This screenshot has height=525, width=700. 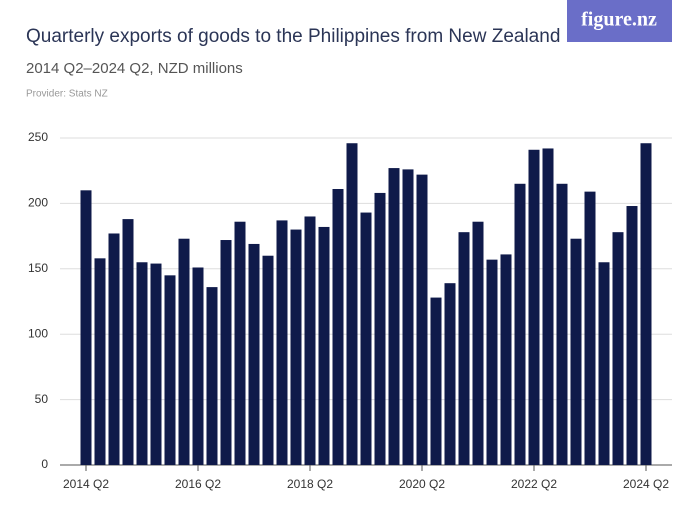 I want to click on x-tick-label: 2016 Q2, so click(x=198, y=484).